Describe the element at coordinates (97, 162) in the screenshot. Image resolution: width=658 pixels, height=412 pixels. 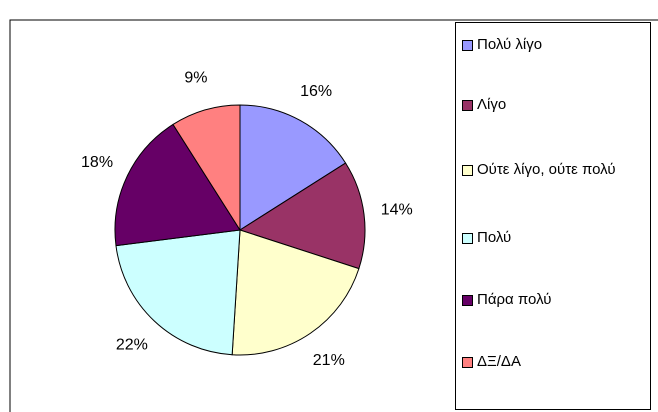
I see `data-label: 18%` at that location.